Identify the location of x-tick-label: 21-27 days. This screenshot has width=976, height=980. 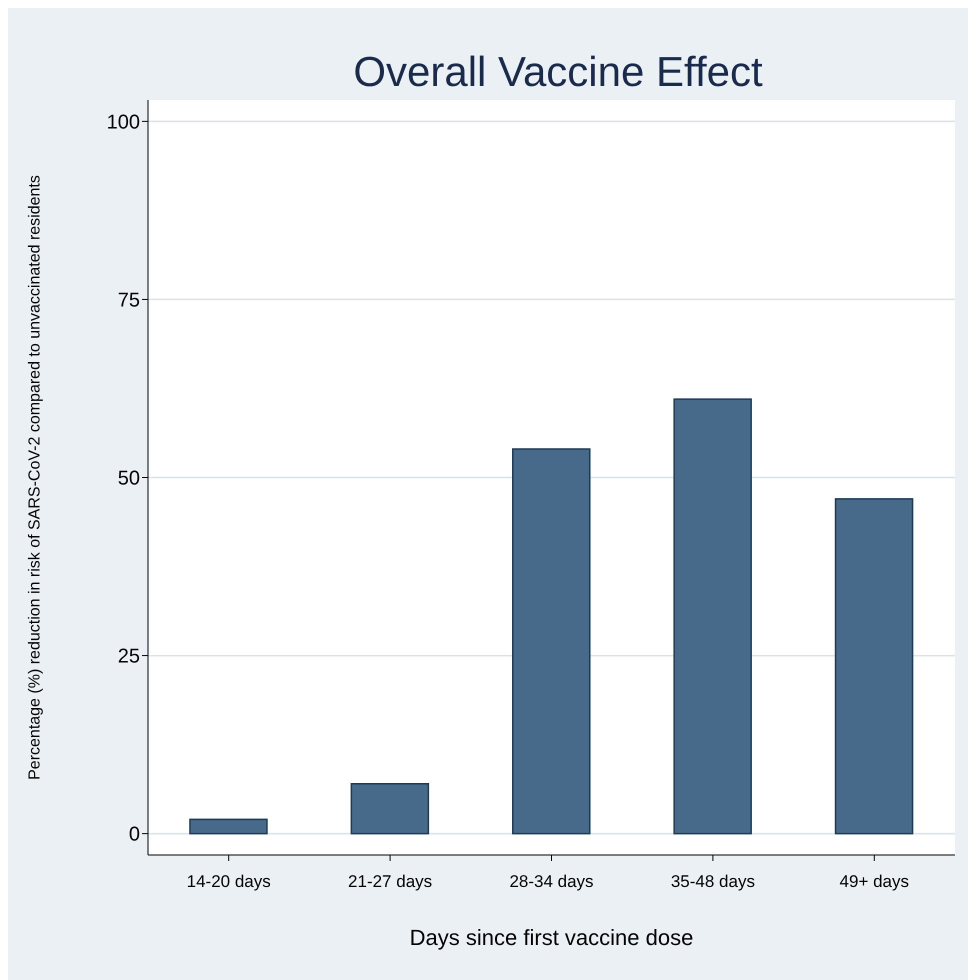
(390, 882).